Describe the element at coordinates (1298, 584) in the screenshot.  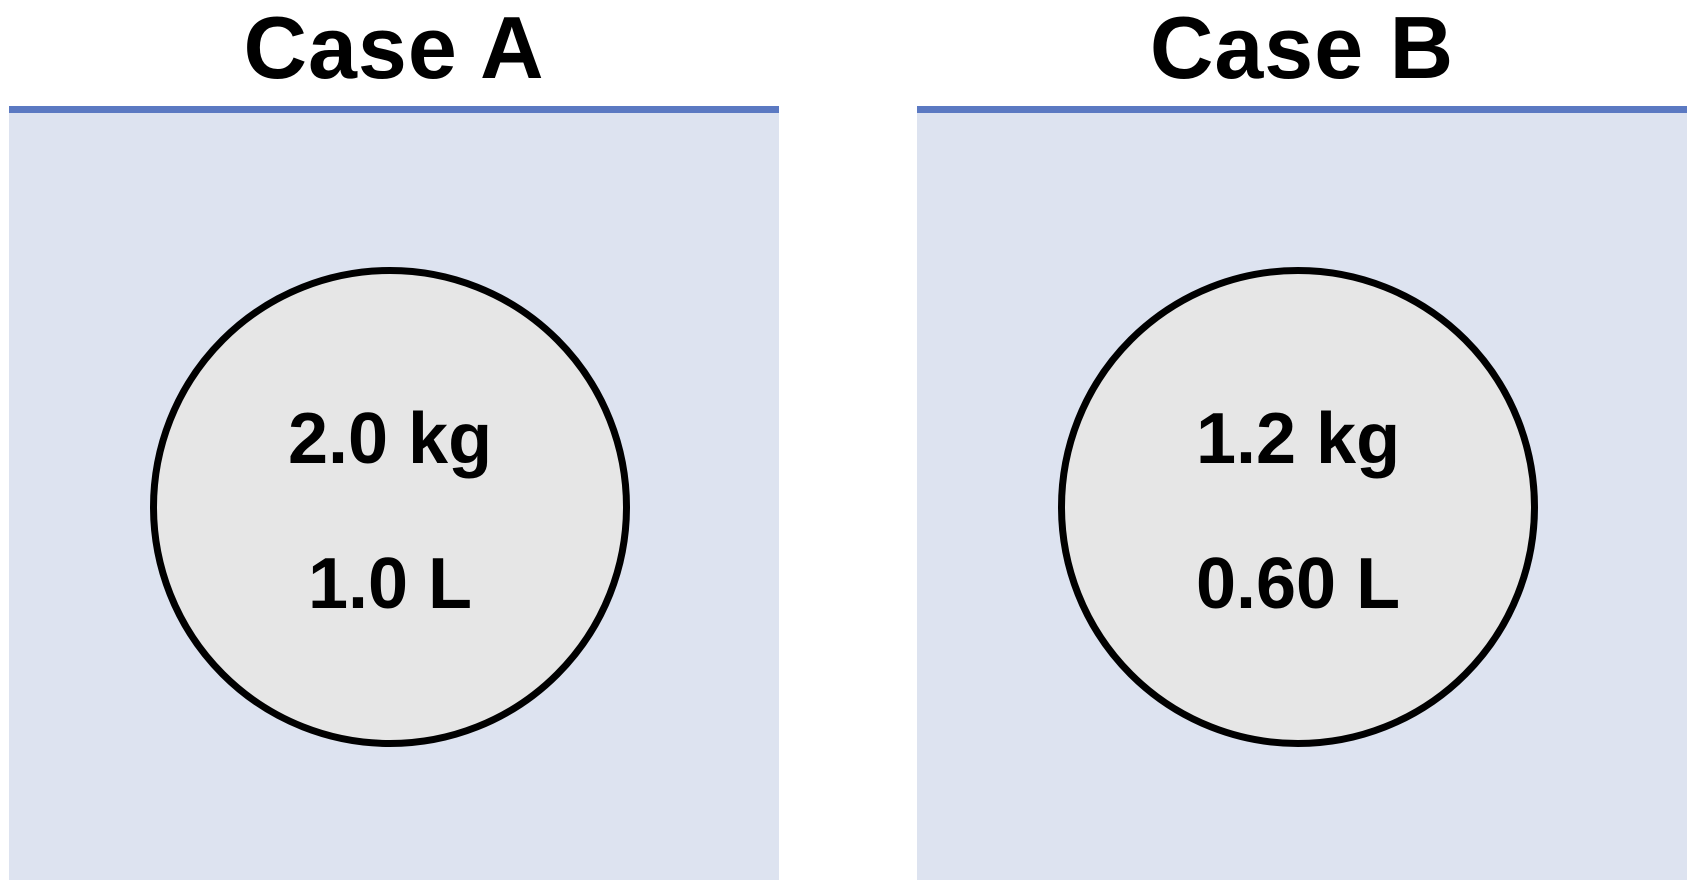
I see `case-b-volume-label: 0.60 L` at that location.